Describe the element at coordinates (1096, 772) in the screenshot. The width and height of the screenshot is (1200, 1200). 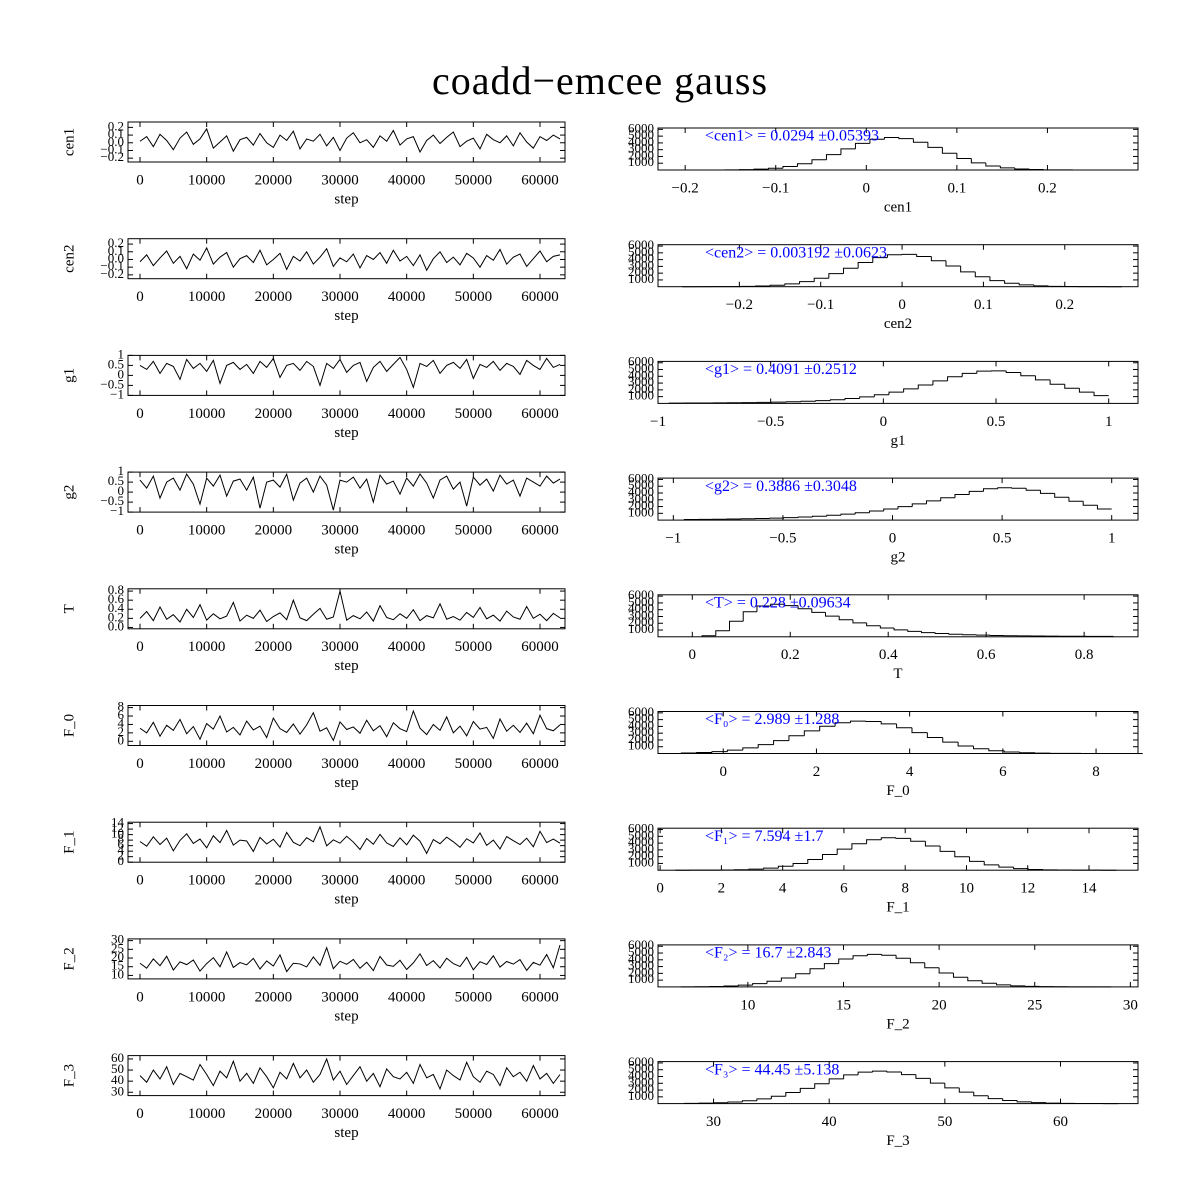
I see `x-tick-label: 8` at that location.